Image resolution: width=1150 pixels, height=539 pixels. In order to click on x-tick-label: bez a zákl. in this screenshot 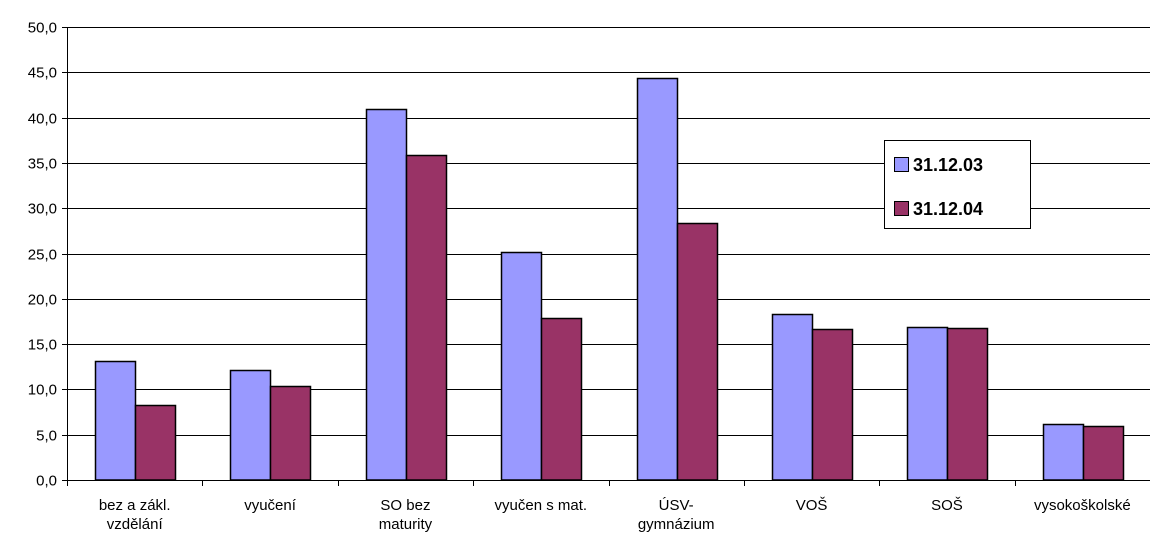, I will do `click(135, 505)`.